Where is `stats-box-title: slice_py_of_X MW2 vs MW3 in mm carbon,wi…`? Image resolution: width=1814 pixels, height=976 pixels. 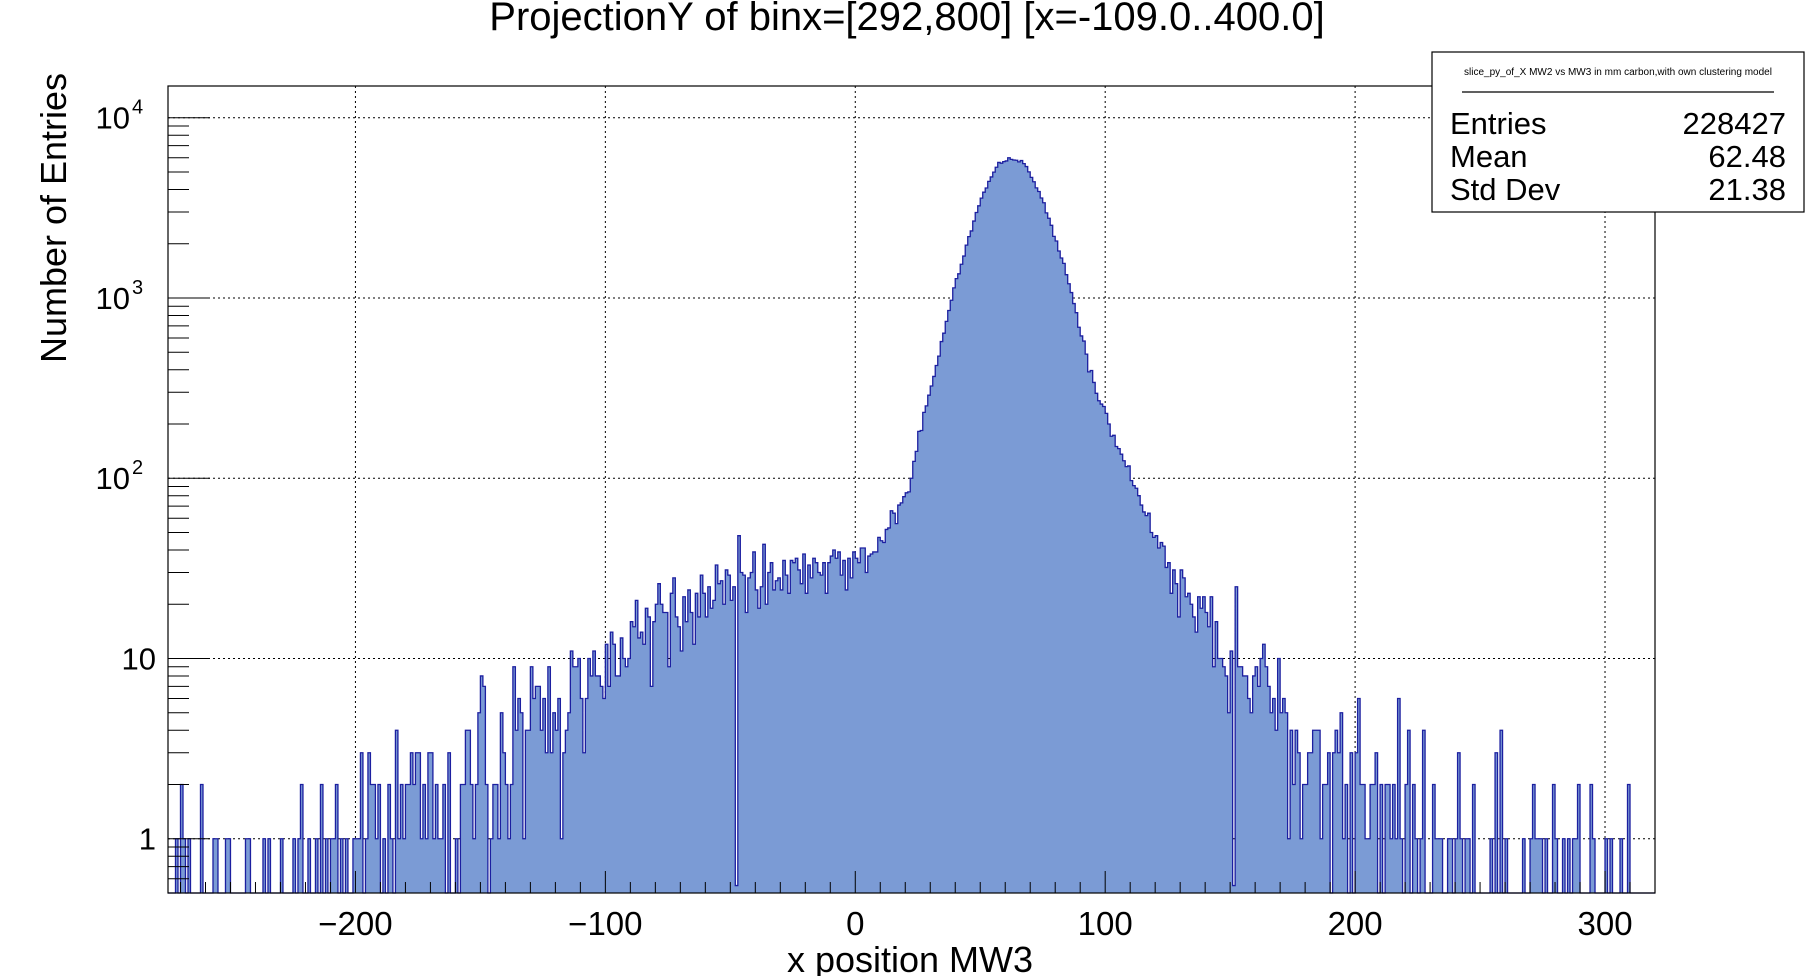 stats-box-title: slice_py_of_X MW2 vs MW3 in mm carbon,wi… is located at coordinates (1618, 72).